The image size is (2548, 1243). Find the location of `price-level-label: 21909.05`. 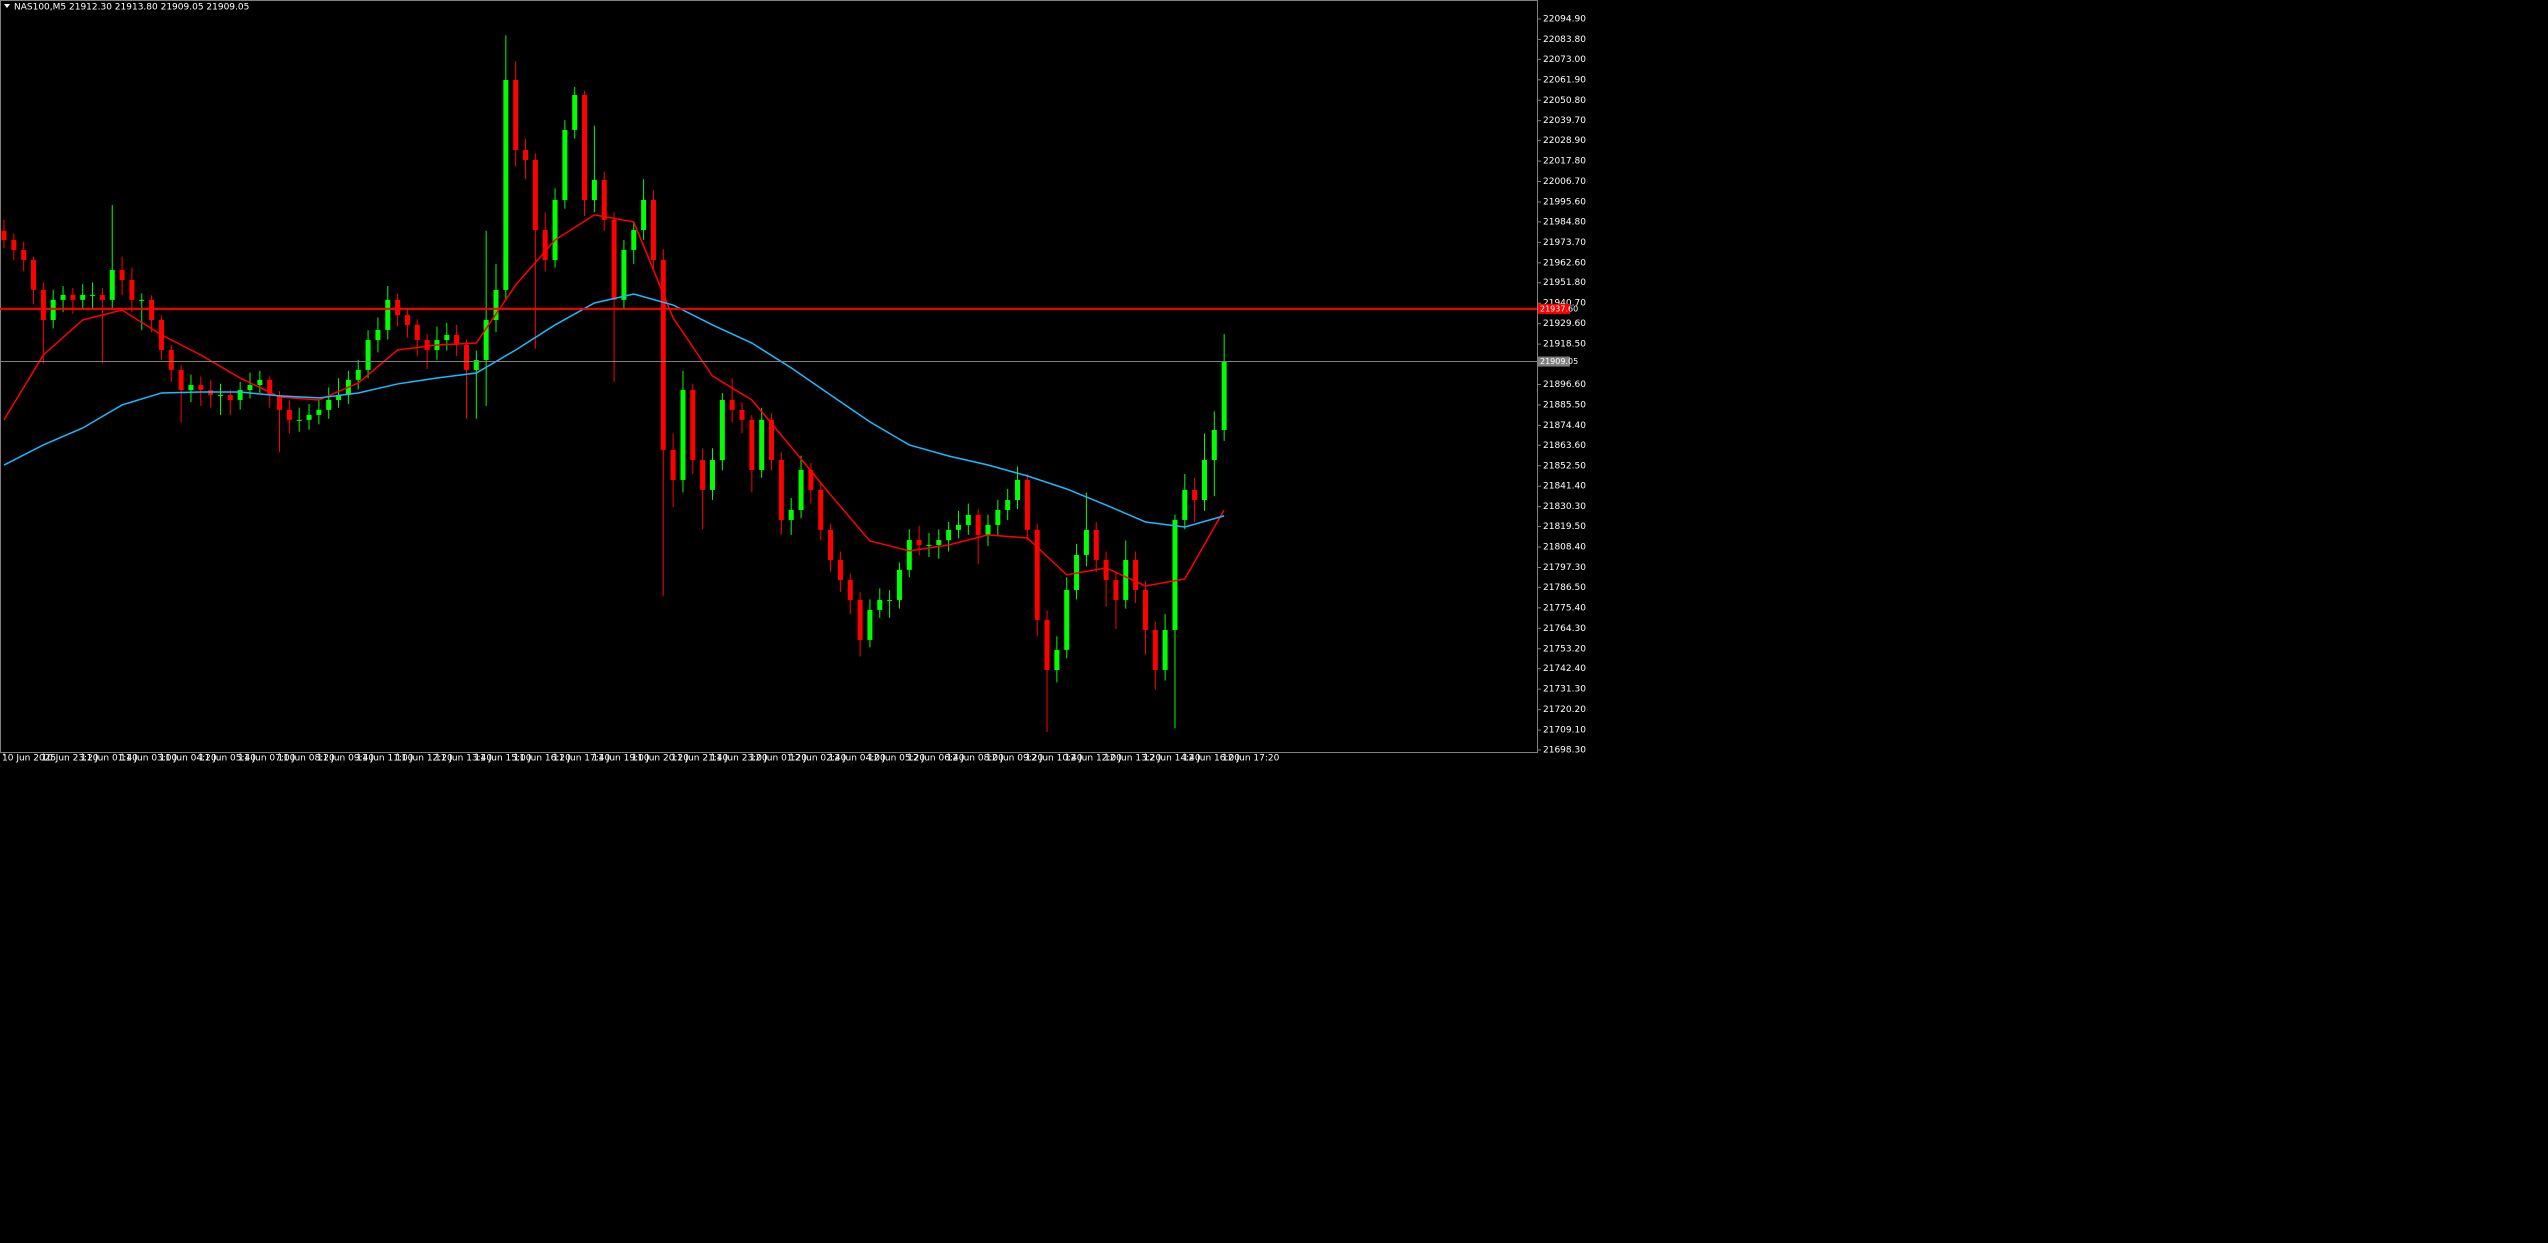

price-level-label: 21909.05 is located at coordinates (1559, 361).